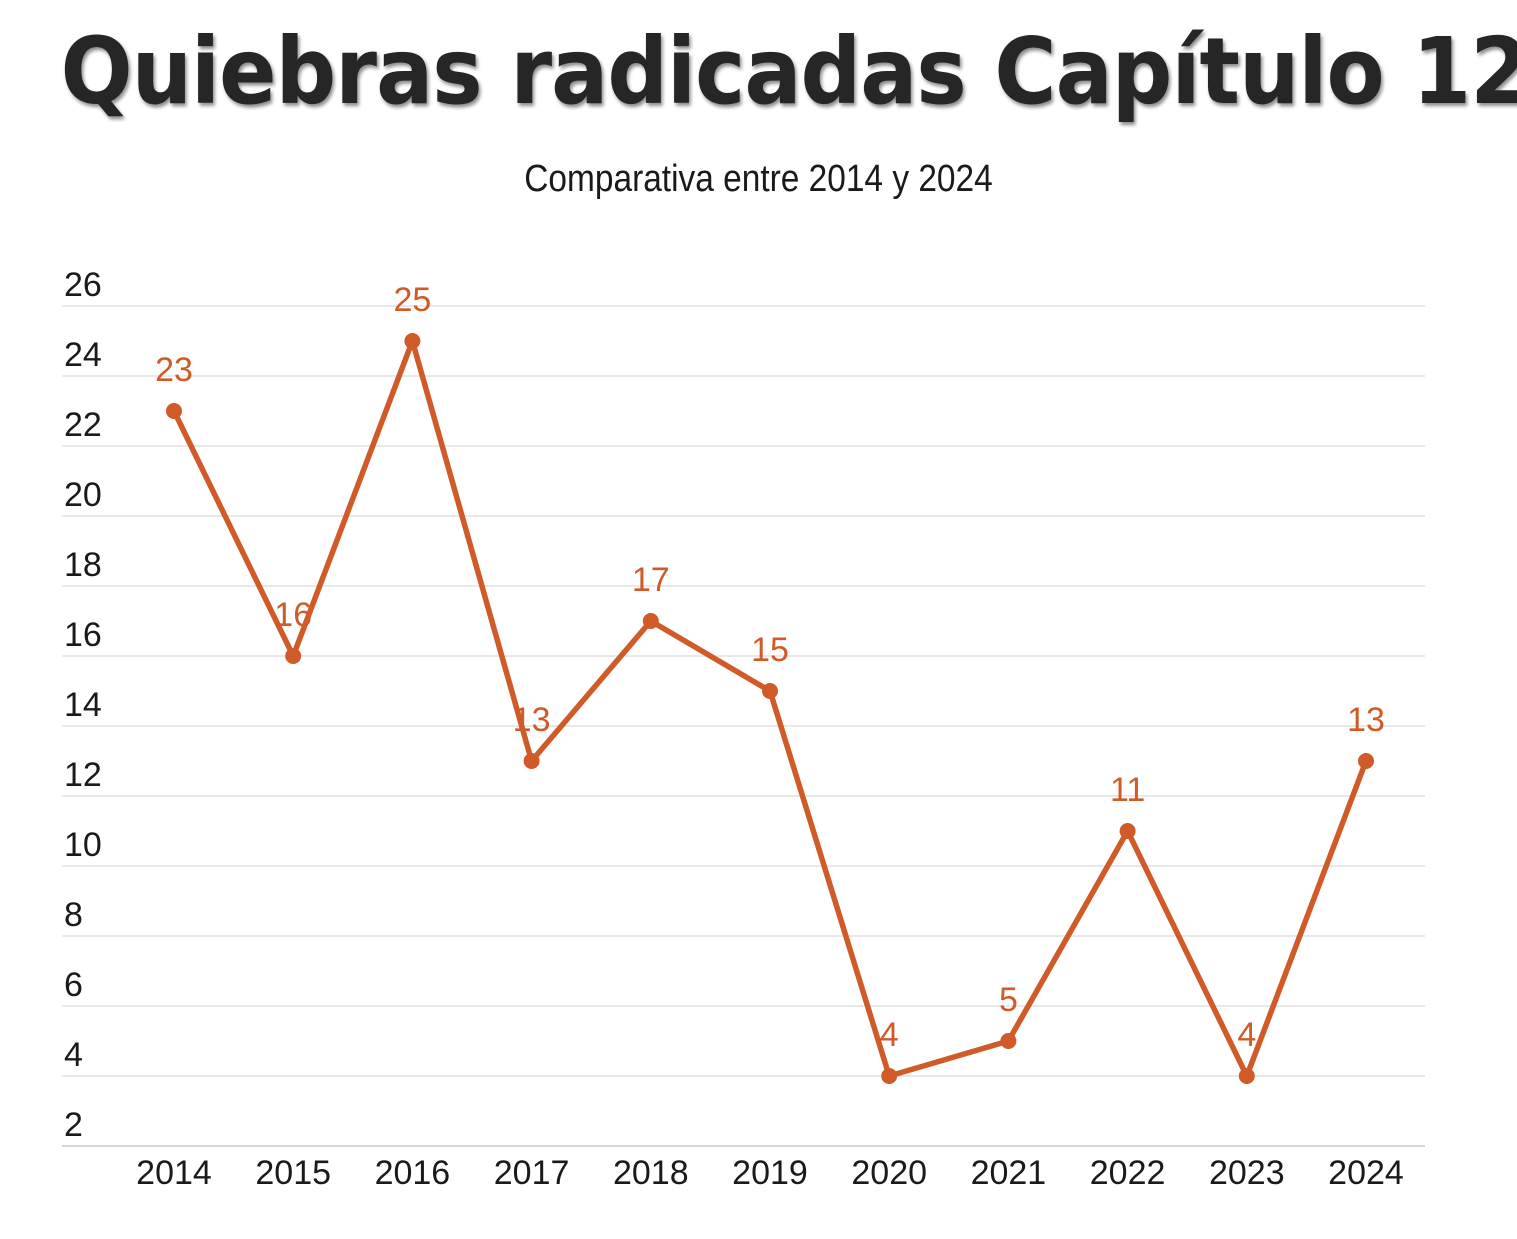 The width and height of the screenshot is (1517, 1239). I want to click on y-tick-label: 14, so click(83, 705).